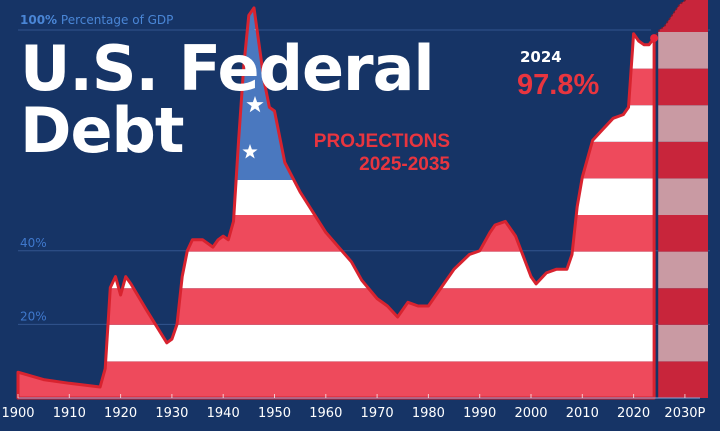 The width and height of the screenshot is (720, 431). Describe the element at coordinates (171, 413) in the screenshot. I see `x-tick-label: 1930` at that location.